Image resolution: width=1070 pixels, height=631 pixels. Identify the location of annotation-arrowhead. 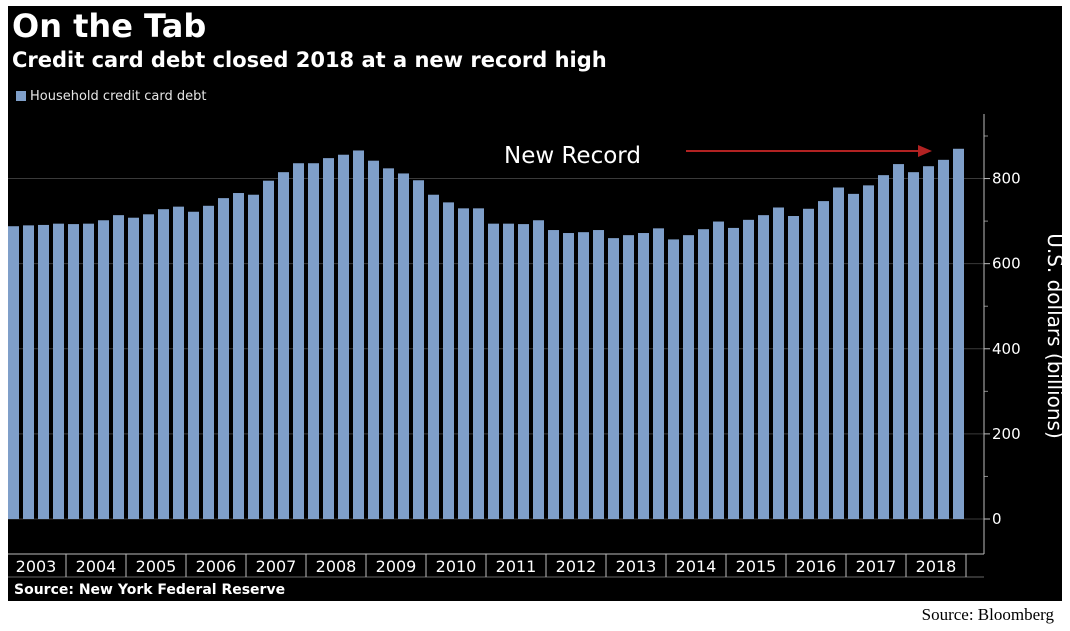
(925, 151).